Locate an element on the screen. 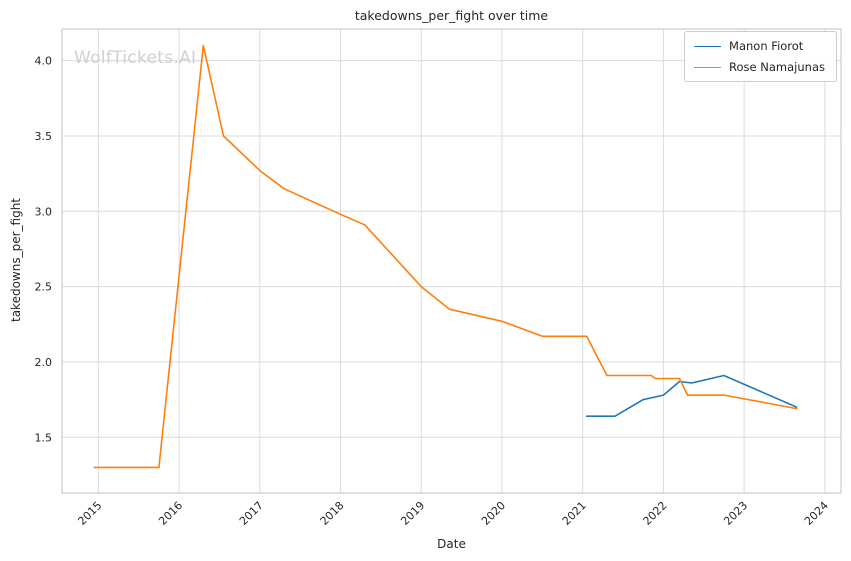 This screenshot has height=561, width=851. x-tick-label-2018: 2018 is located at coordinates (332, 513).